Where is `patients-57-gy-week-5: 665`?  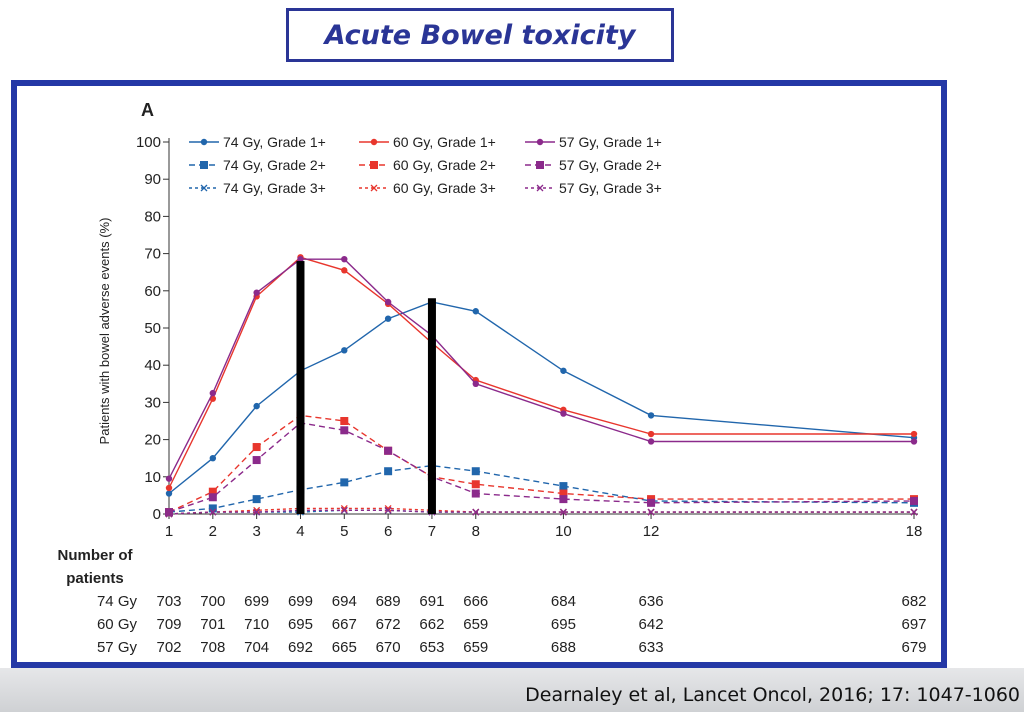 patients-57-gy-week-5: 665 is located at coordinates (344, 647).